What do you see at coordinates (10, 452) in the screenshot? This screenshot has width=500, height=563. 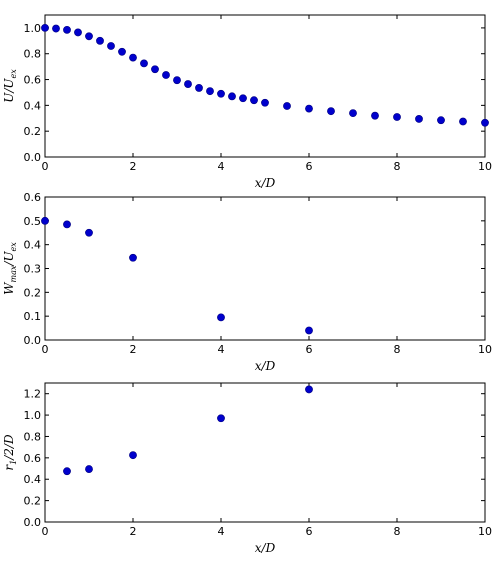 I see `y-axis-label: r1/2/D` at bounding box center [10, 452].